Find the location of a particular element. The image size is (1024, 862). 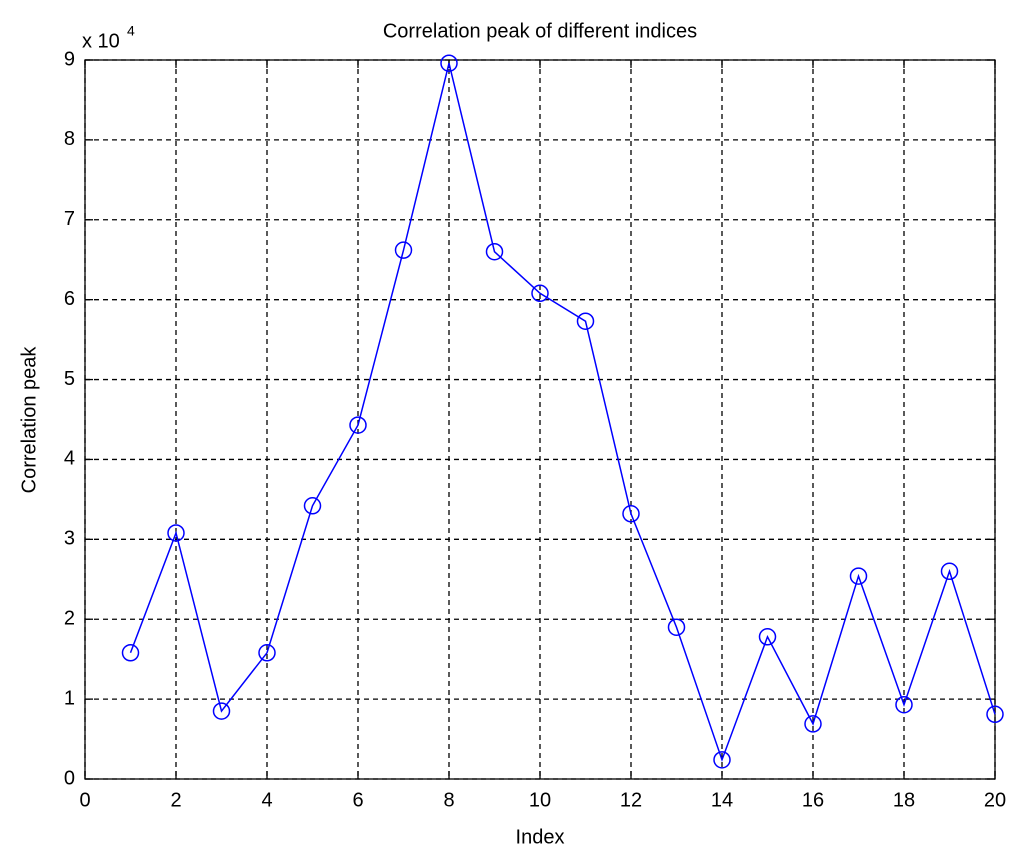

y-multiplier: x 10 is located at coordinates (101, 41).